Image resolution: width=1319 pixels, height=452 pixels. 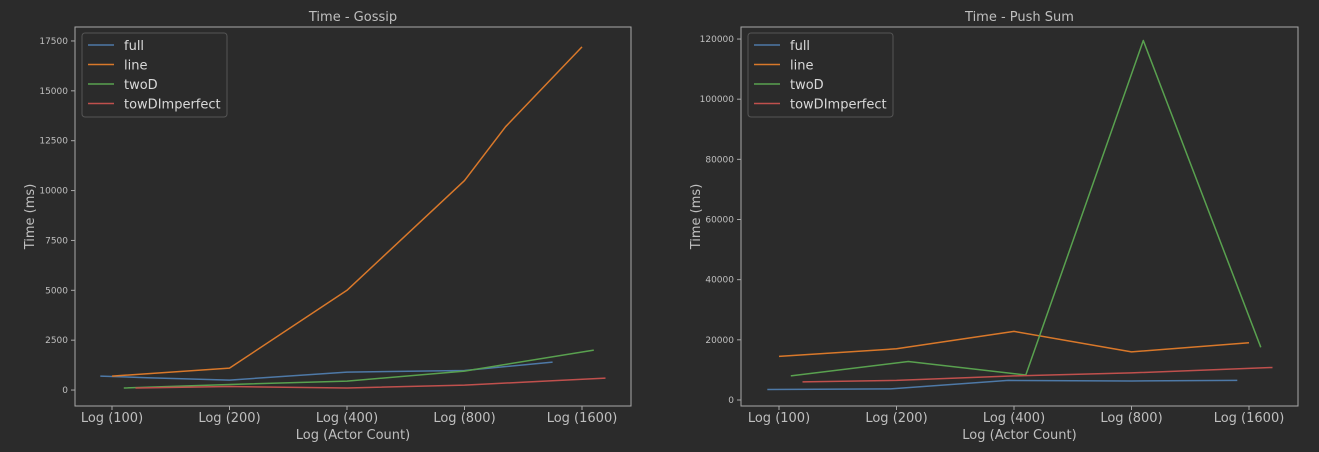 I want to click on y-tick-label: 20000, so click(x=719, y=341).